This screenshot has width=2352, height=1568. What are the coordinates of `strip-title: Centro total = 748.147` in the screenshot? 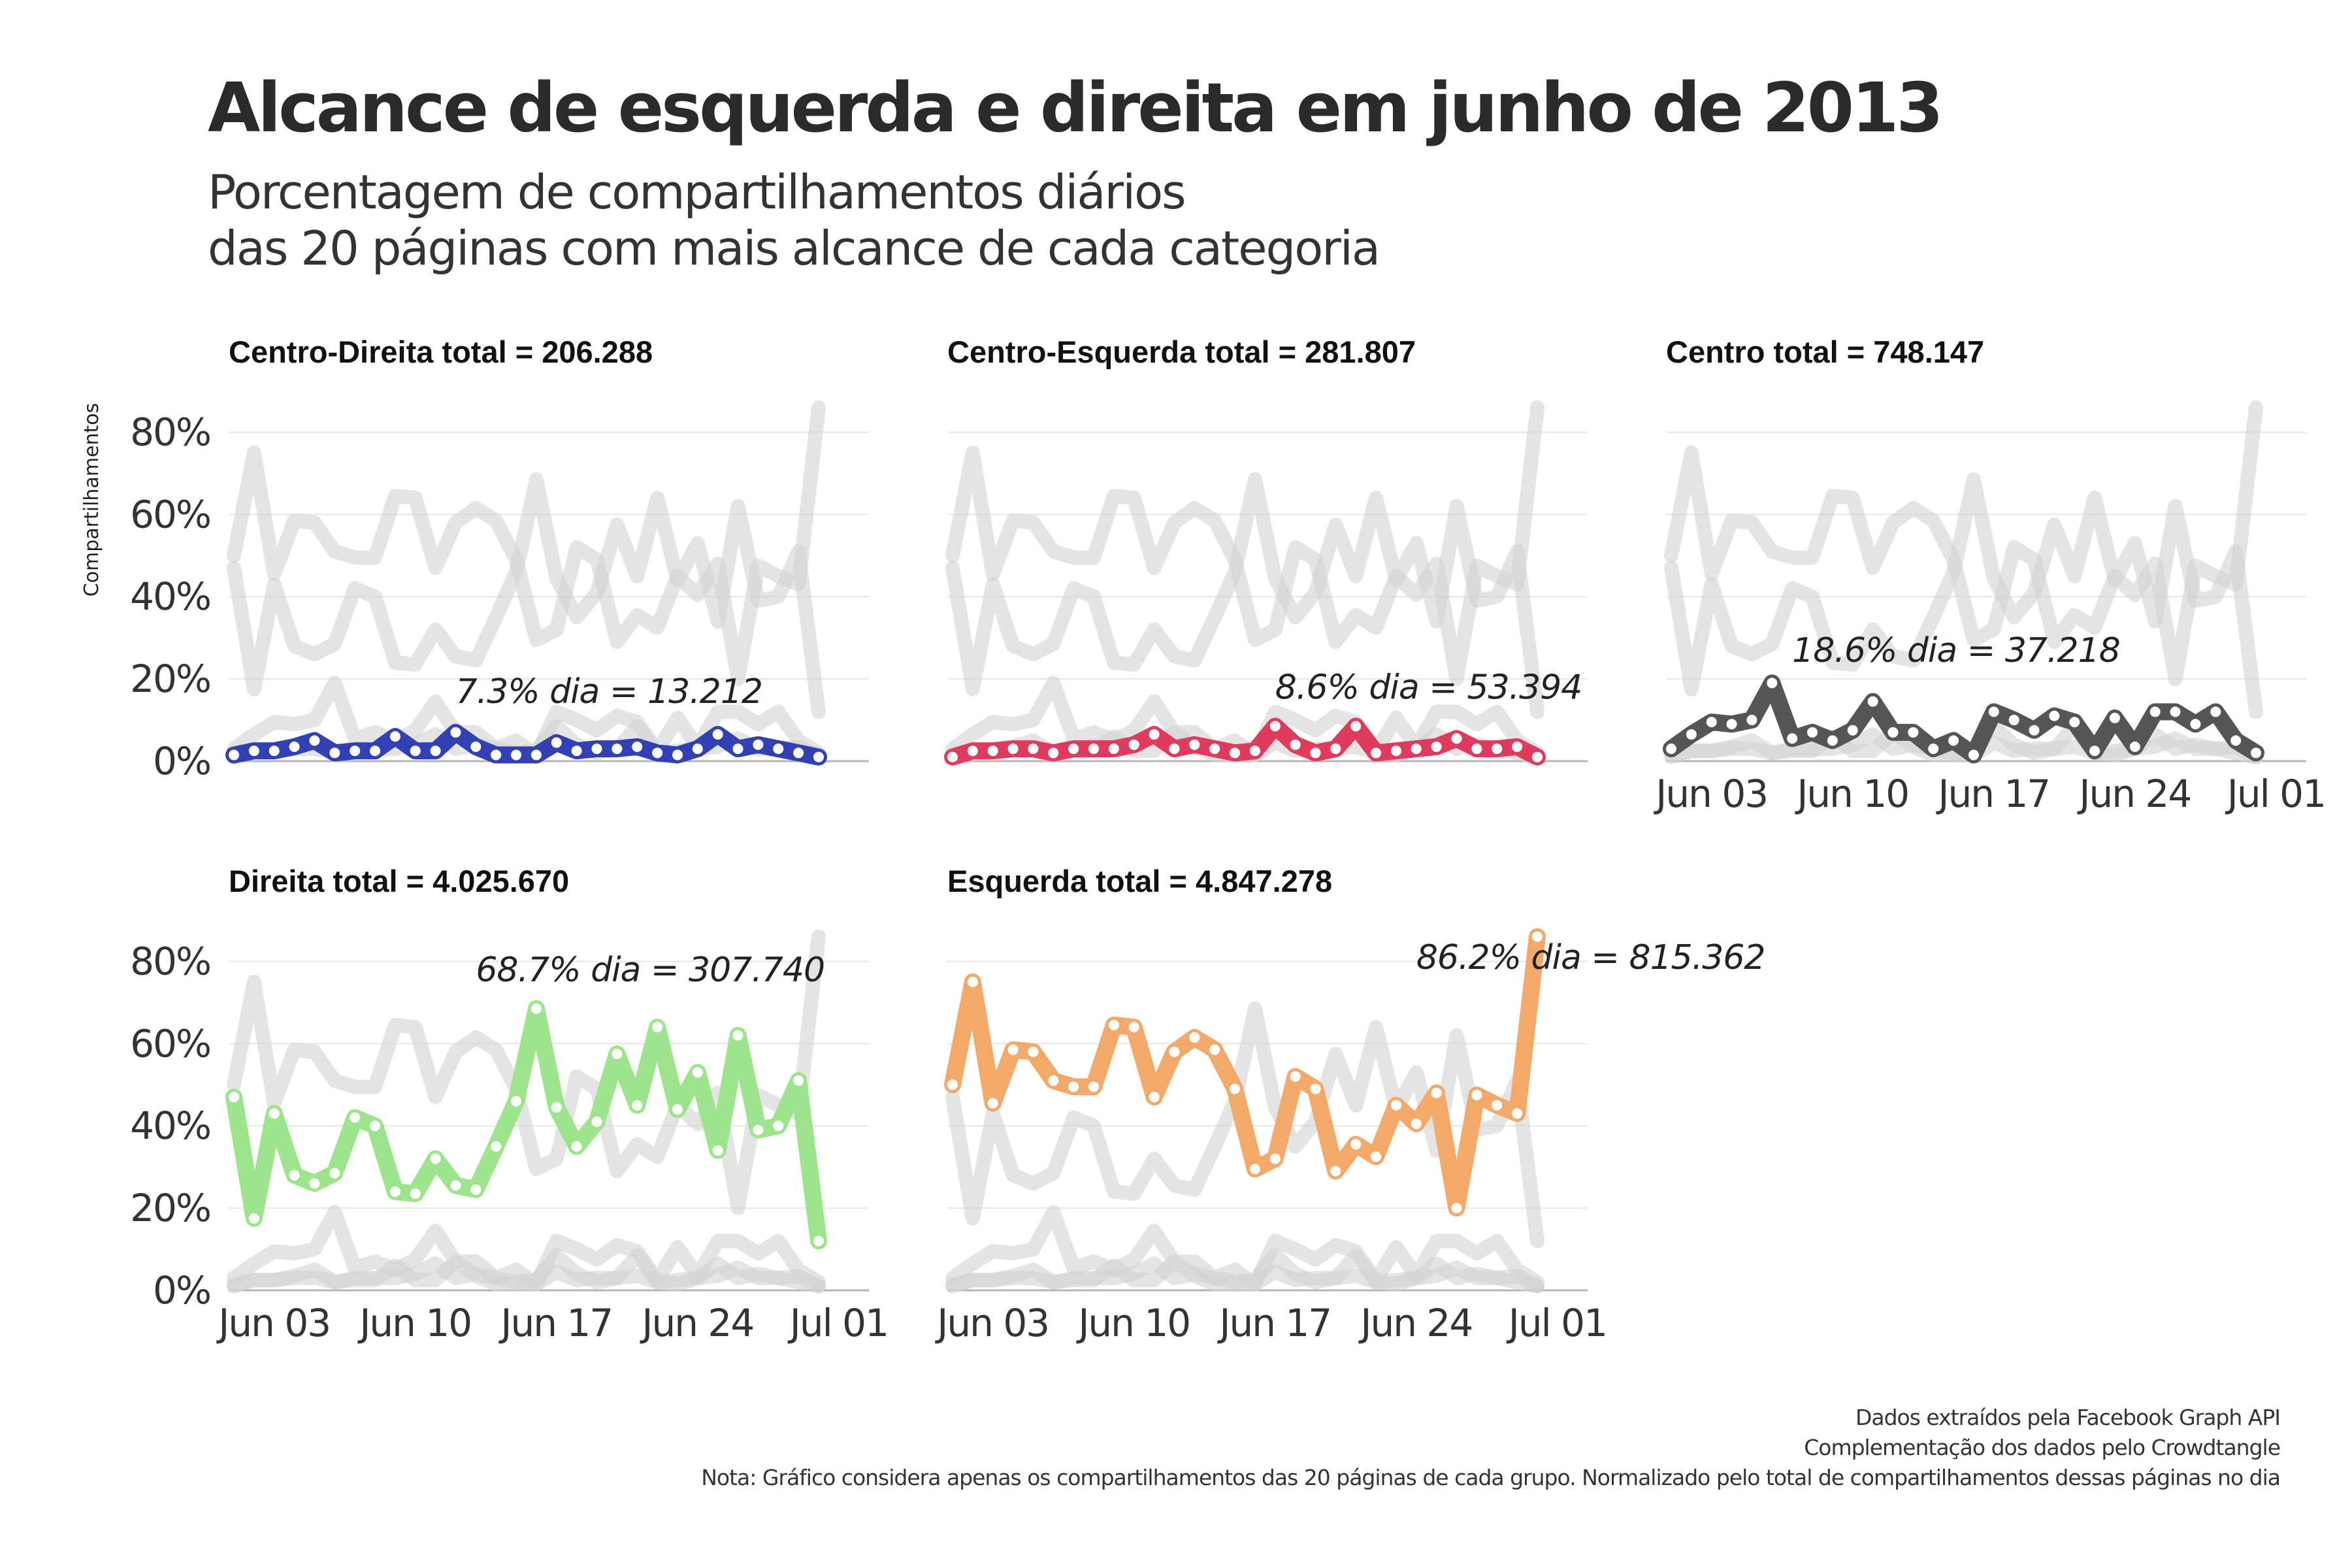 It's located at (1825, 352).